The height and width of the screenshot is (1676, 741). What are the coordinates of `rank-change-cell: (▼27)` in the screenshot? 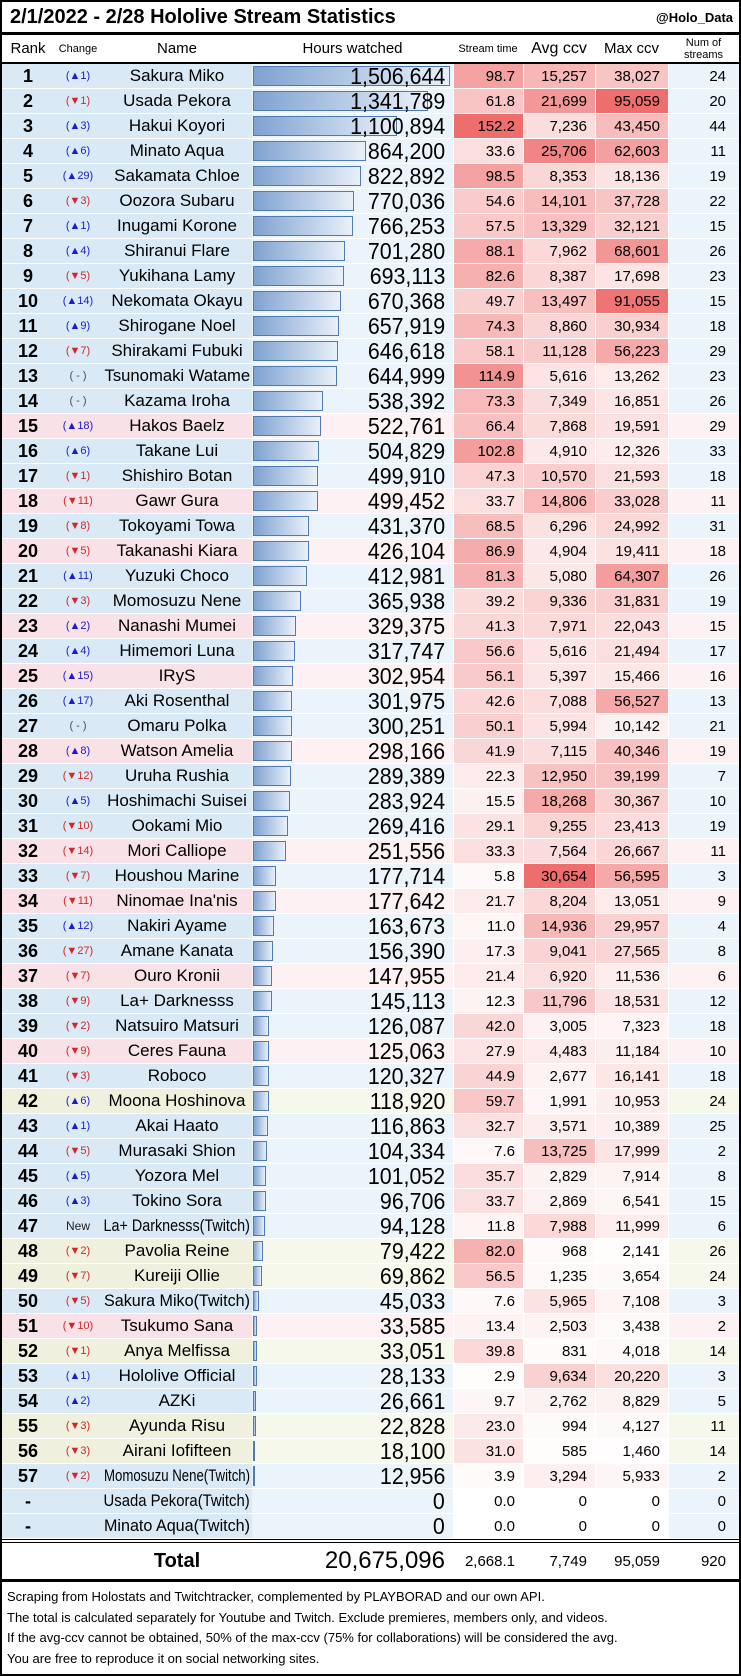 It's located at (78, 951).